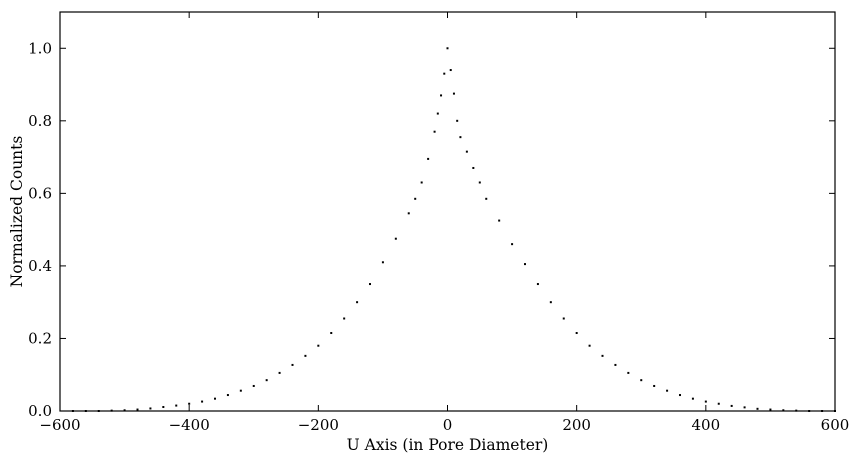 Image resolution: width=855 pixels, height=456 pixels. What do you see at coordinates (40, 193) in the screenshot?
I see `y-tick-label: 0.6` at bounding box center [40, 193].